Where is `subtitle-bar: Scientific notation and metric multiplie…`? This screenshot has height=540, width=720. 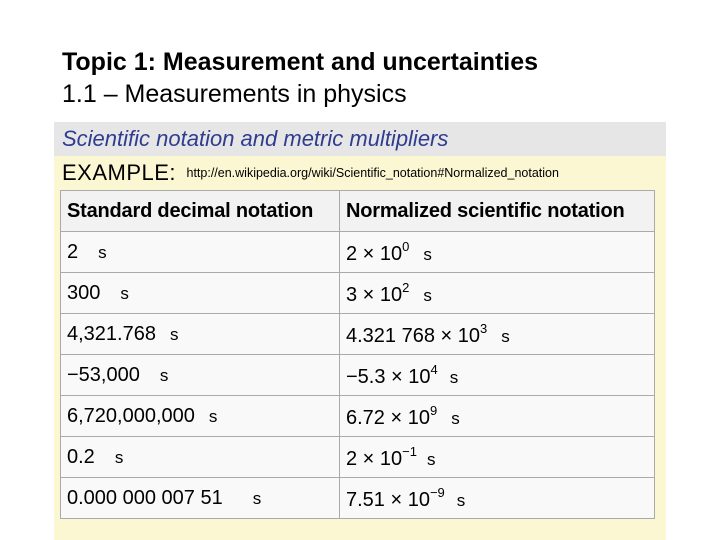 subtitle-bar: Scientific notation and metric multiplie… is located at coordinates (360, 139).